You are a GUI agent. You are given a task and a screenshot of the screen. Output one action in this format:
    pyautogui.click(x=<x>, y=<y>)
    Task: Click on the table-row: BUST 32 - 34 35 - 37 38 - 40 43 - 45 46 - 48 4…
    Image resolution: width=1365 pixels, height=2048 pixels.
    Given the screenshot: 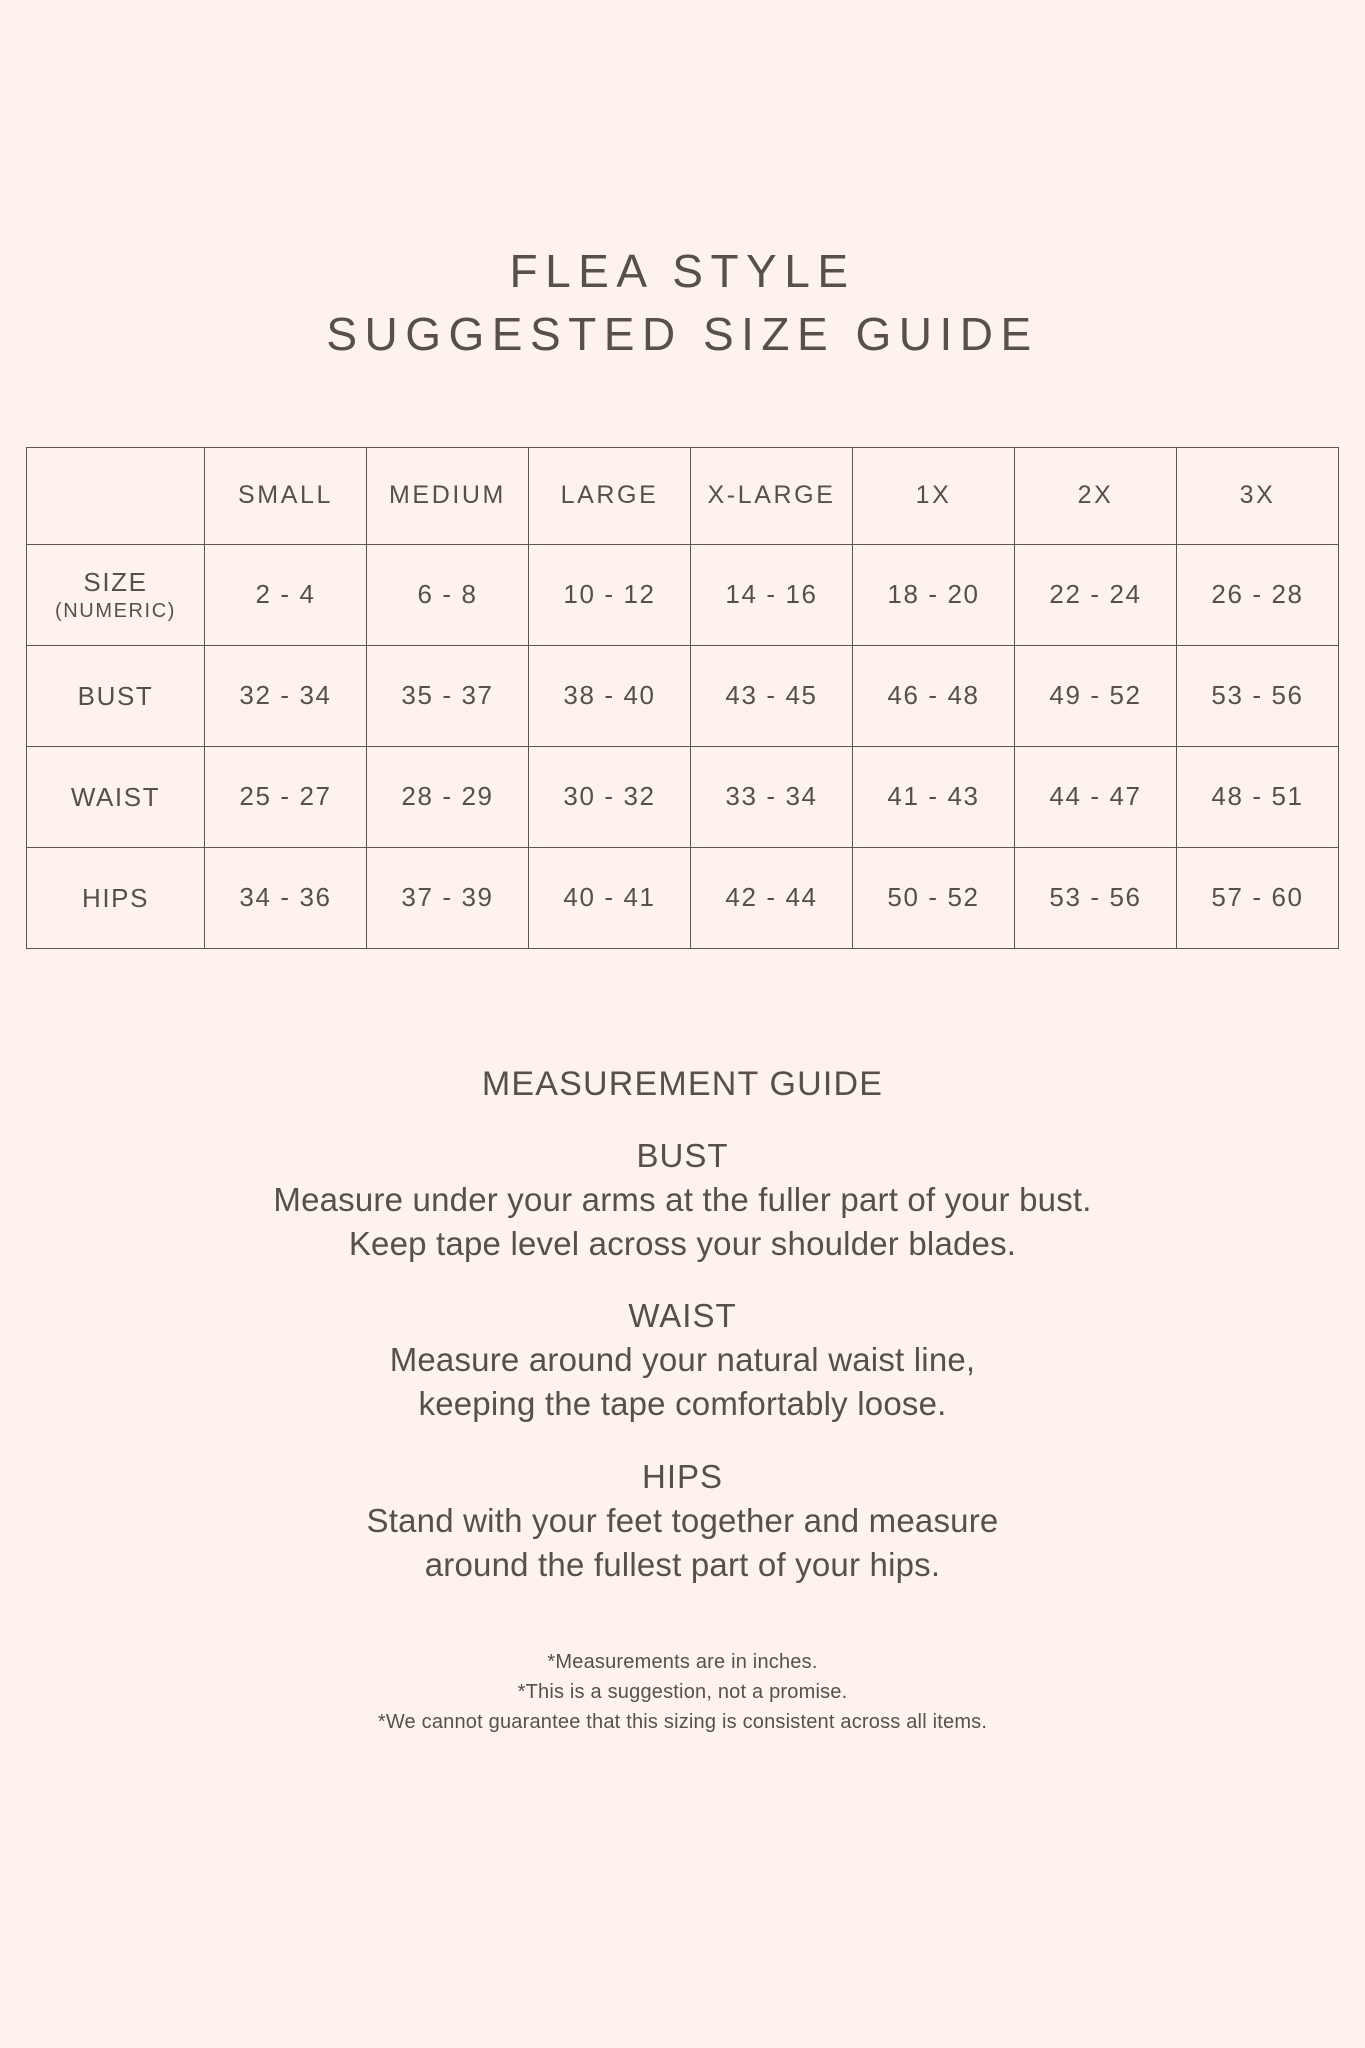 What is the action you would take?
    pyautogui.click(x=682, y=695)
    